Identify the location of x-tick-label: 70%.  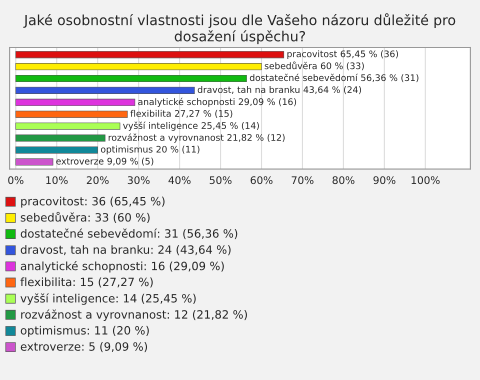
(303, 180).